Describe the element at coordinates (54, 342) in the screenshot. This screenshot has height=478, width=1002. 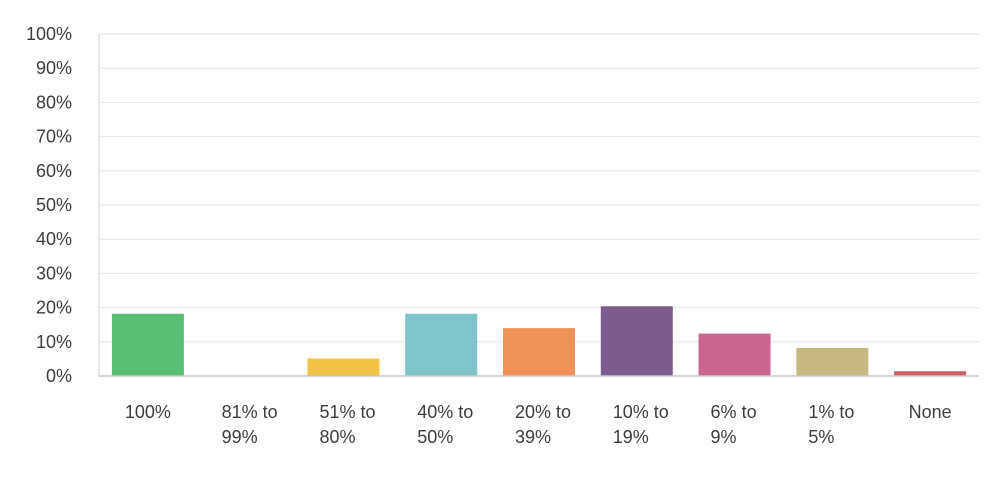
I see `y-tick-label: 10%` at that location.